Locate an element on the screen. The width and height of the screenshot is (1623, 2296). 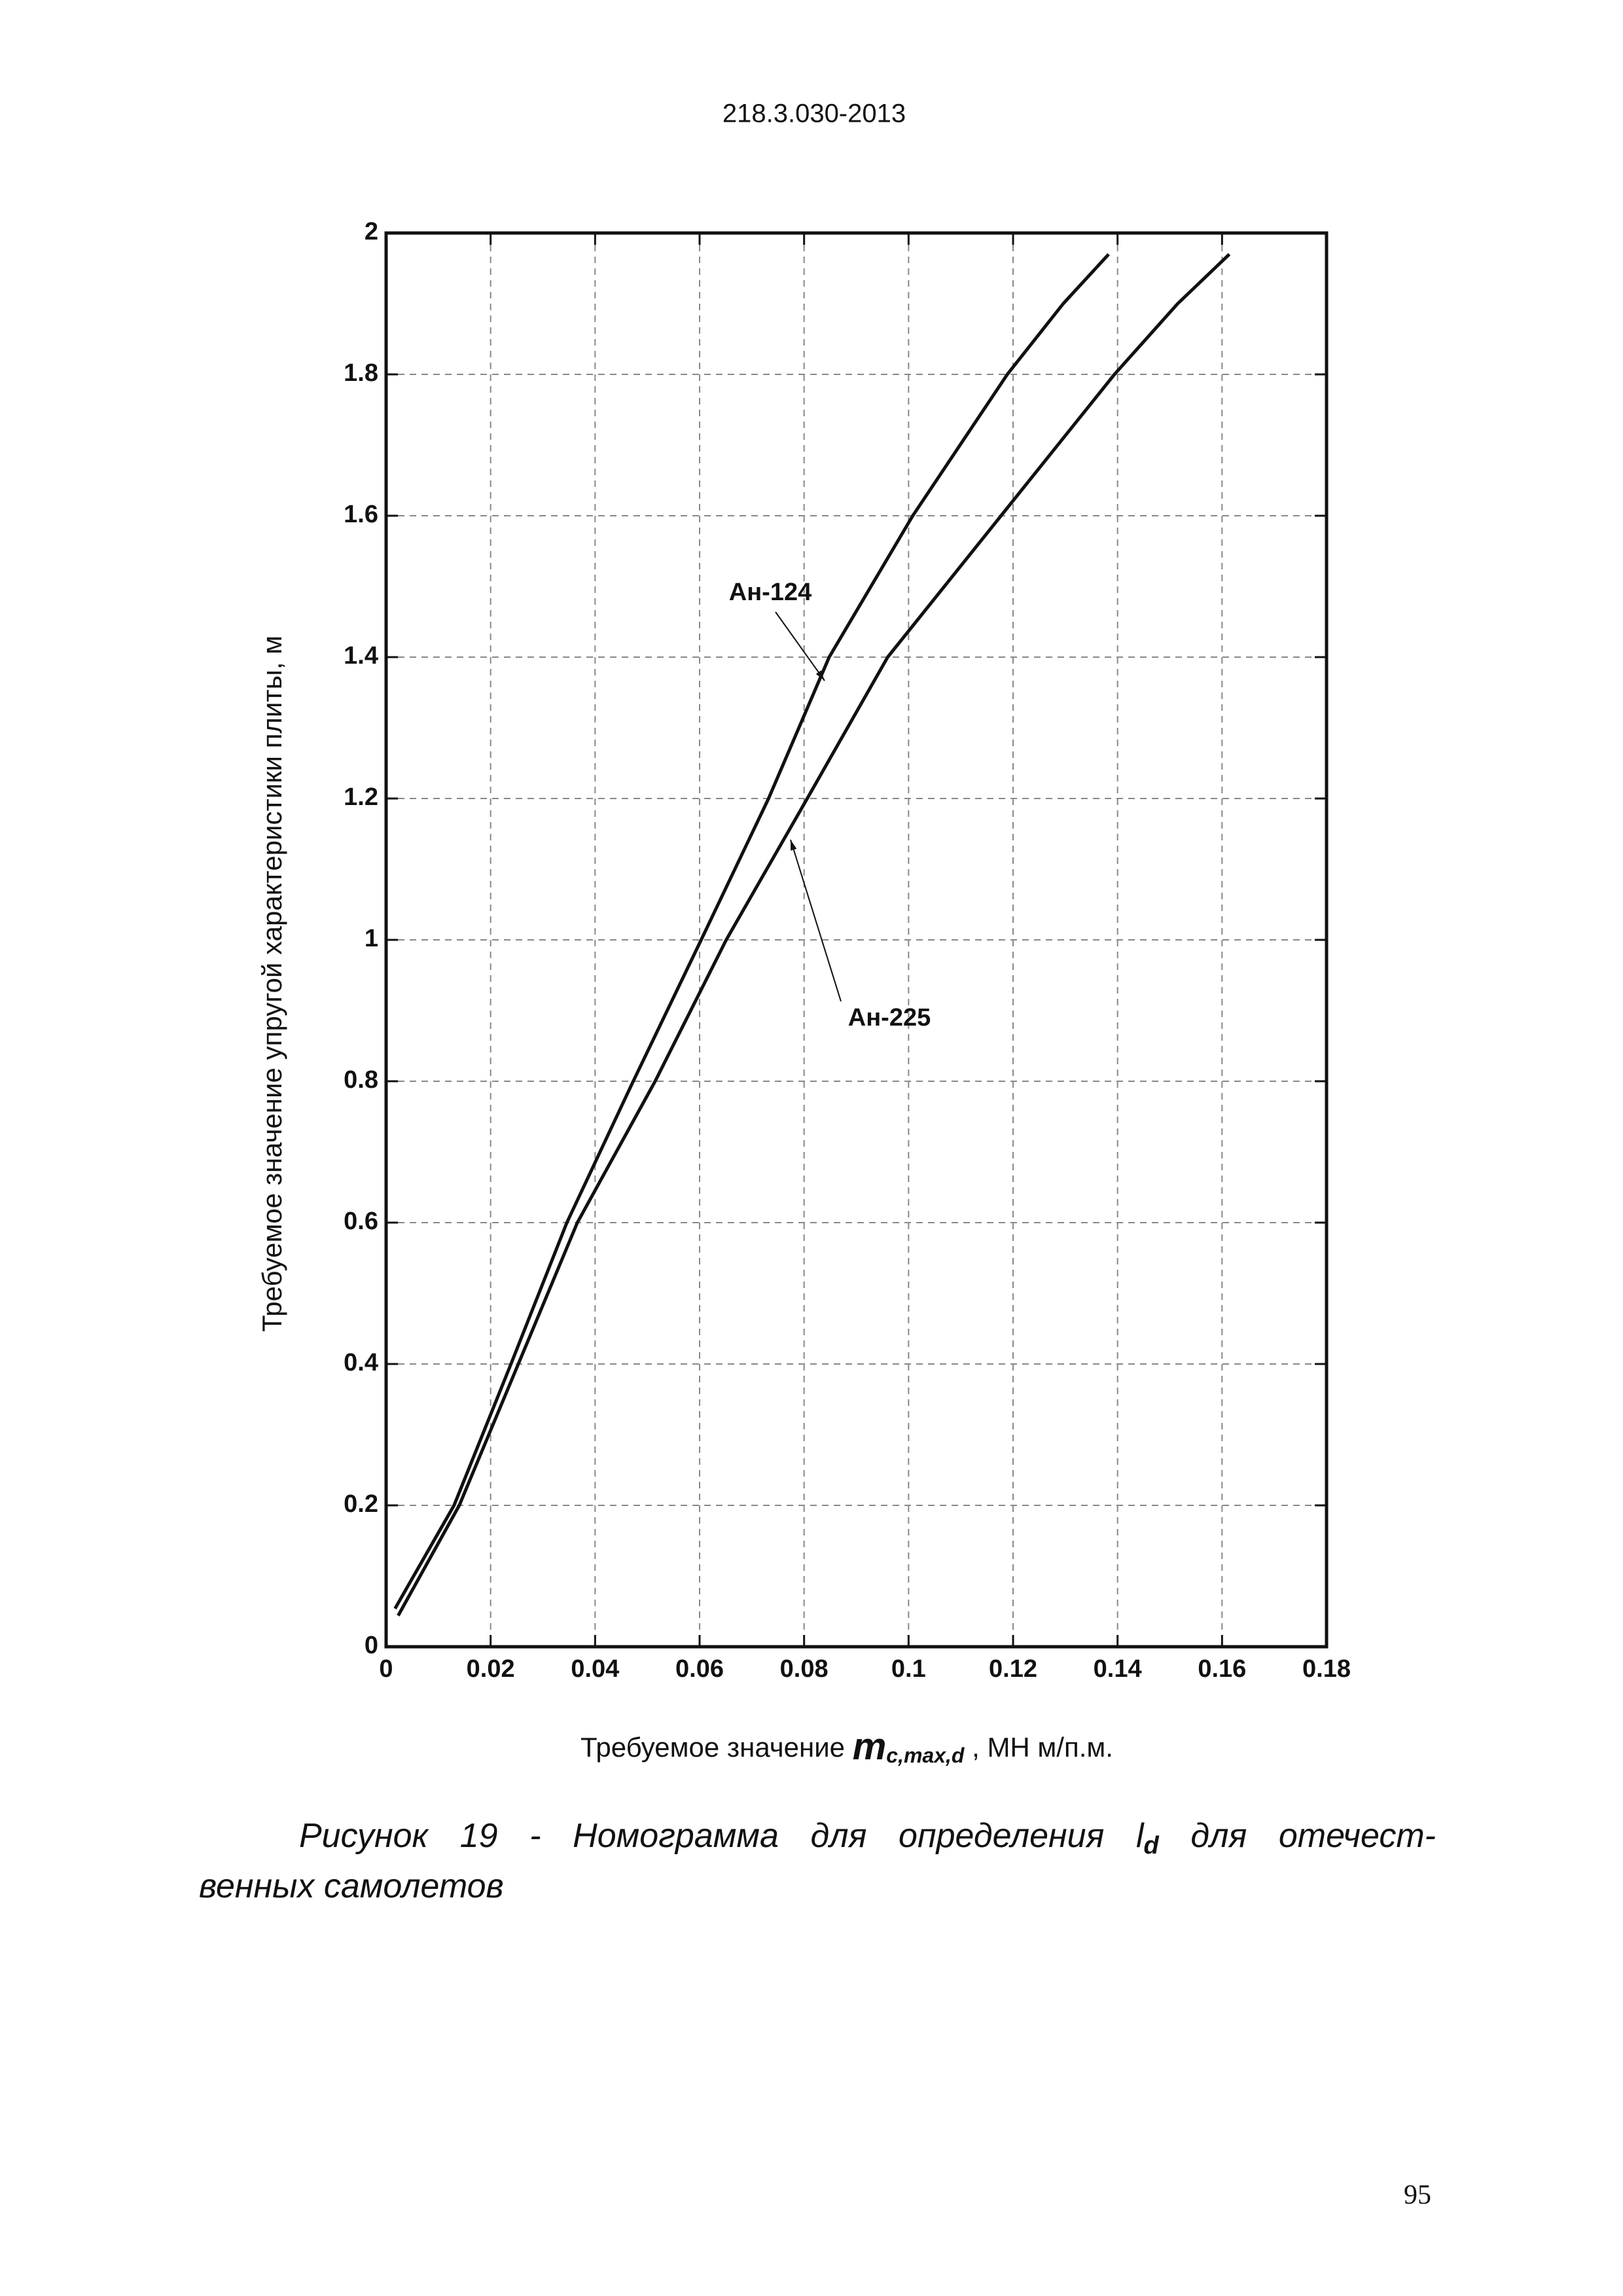
caption-before: Рисунок 19 - Номограмма для определения is located at coordinates (718, 1836).